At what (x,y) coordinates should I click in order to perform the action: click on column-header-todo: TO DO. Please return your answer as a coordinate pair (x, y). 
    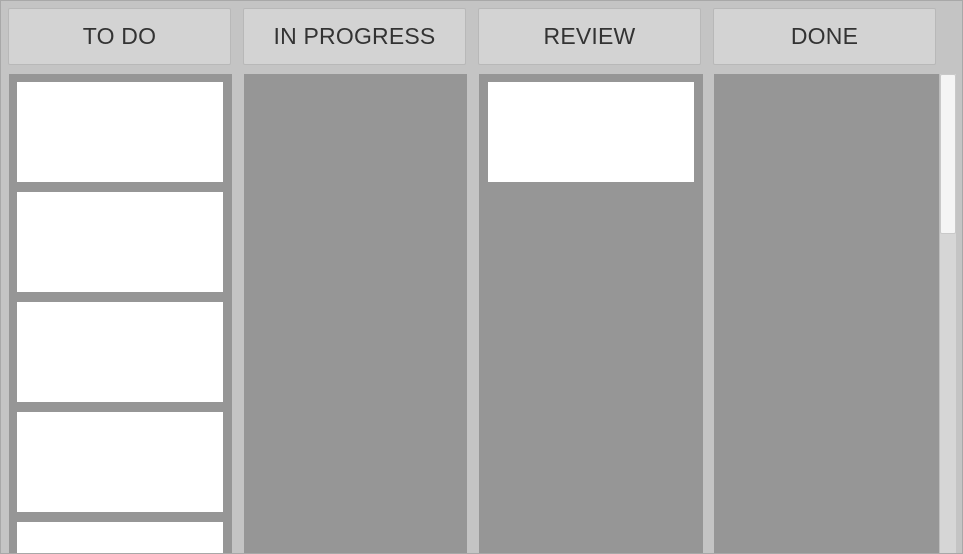
    Looking at the image, I should click on (119, 36).